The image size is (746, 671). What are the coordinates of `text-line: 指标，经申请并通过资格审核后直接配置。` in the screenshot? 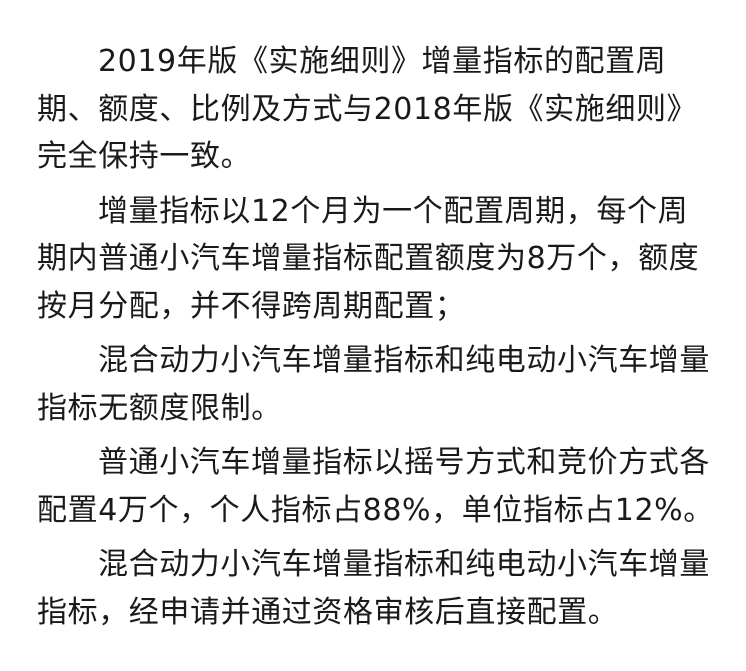 It's located at (328, 612).